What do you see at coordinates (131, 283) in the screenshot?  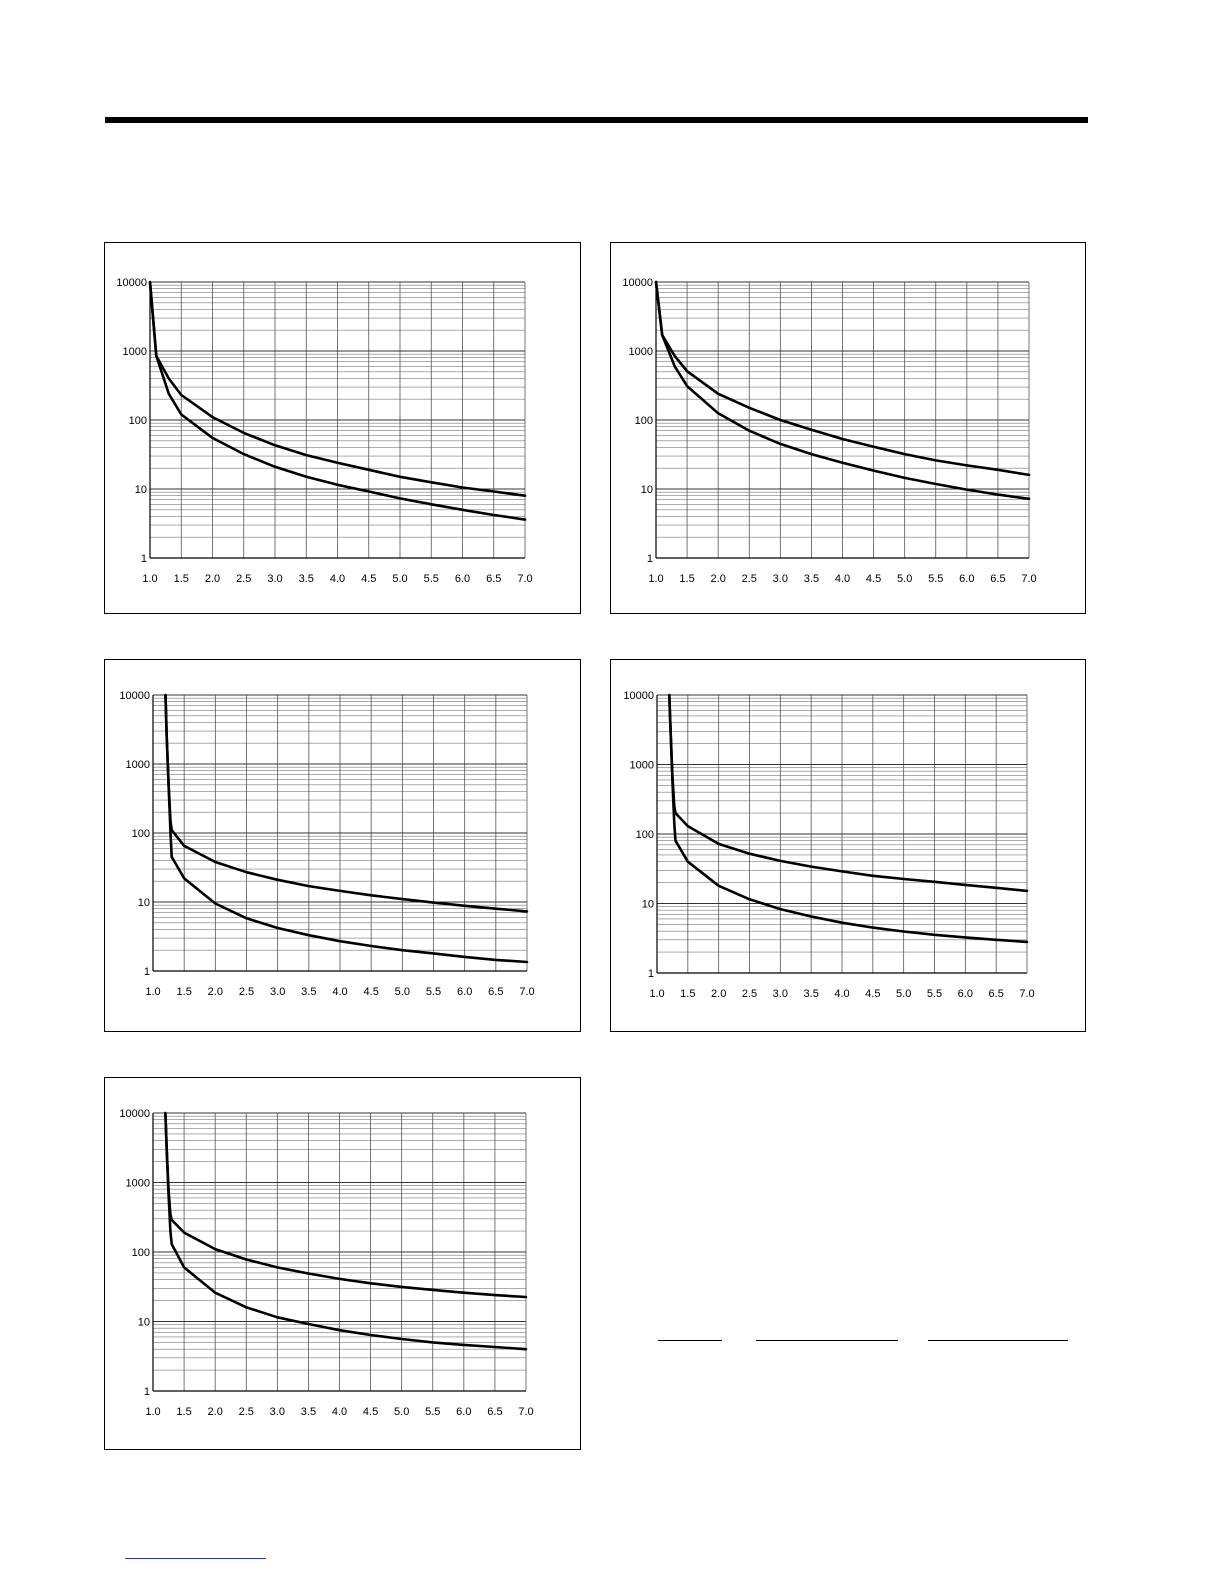 I see `y-tick-label-1: 10000` at bounding box center [131, 283].